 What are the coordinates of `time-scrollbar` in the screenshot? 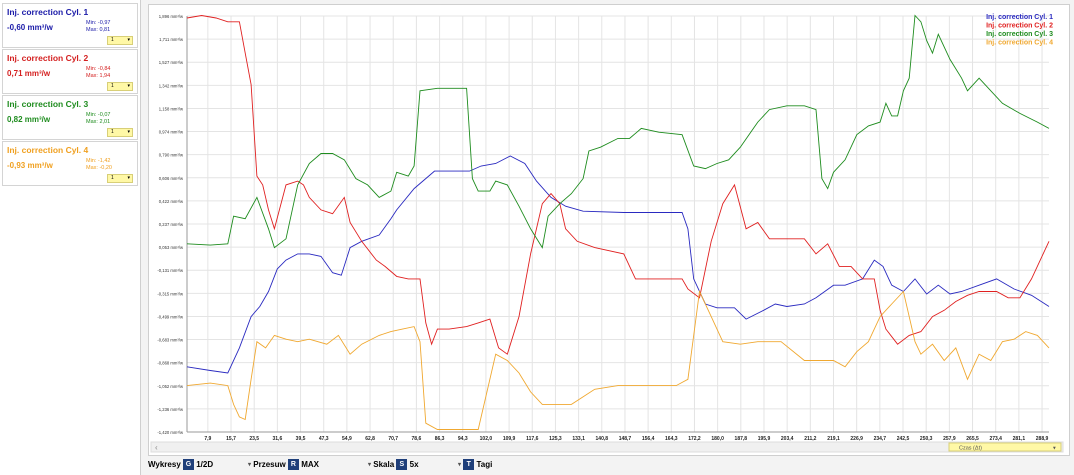 It's located at (607, 447).